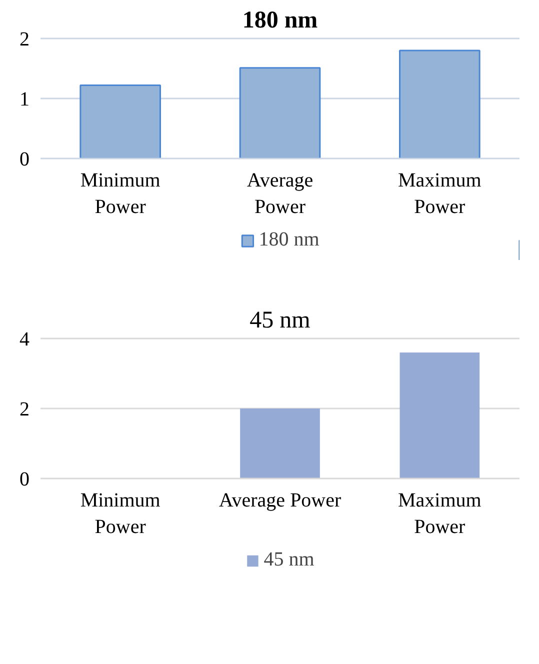 The height and width of the screenshot is (664, 539). Describe the element at coordinates (280, 321) in the screenshot. I see `chart-title: 45 nm` at that location.